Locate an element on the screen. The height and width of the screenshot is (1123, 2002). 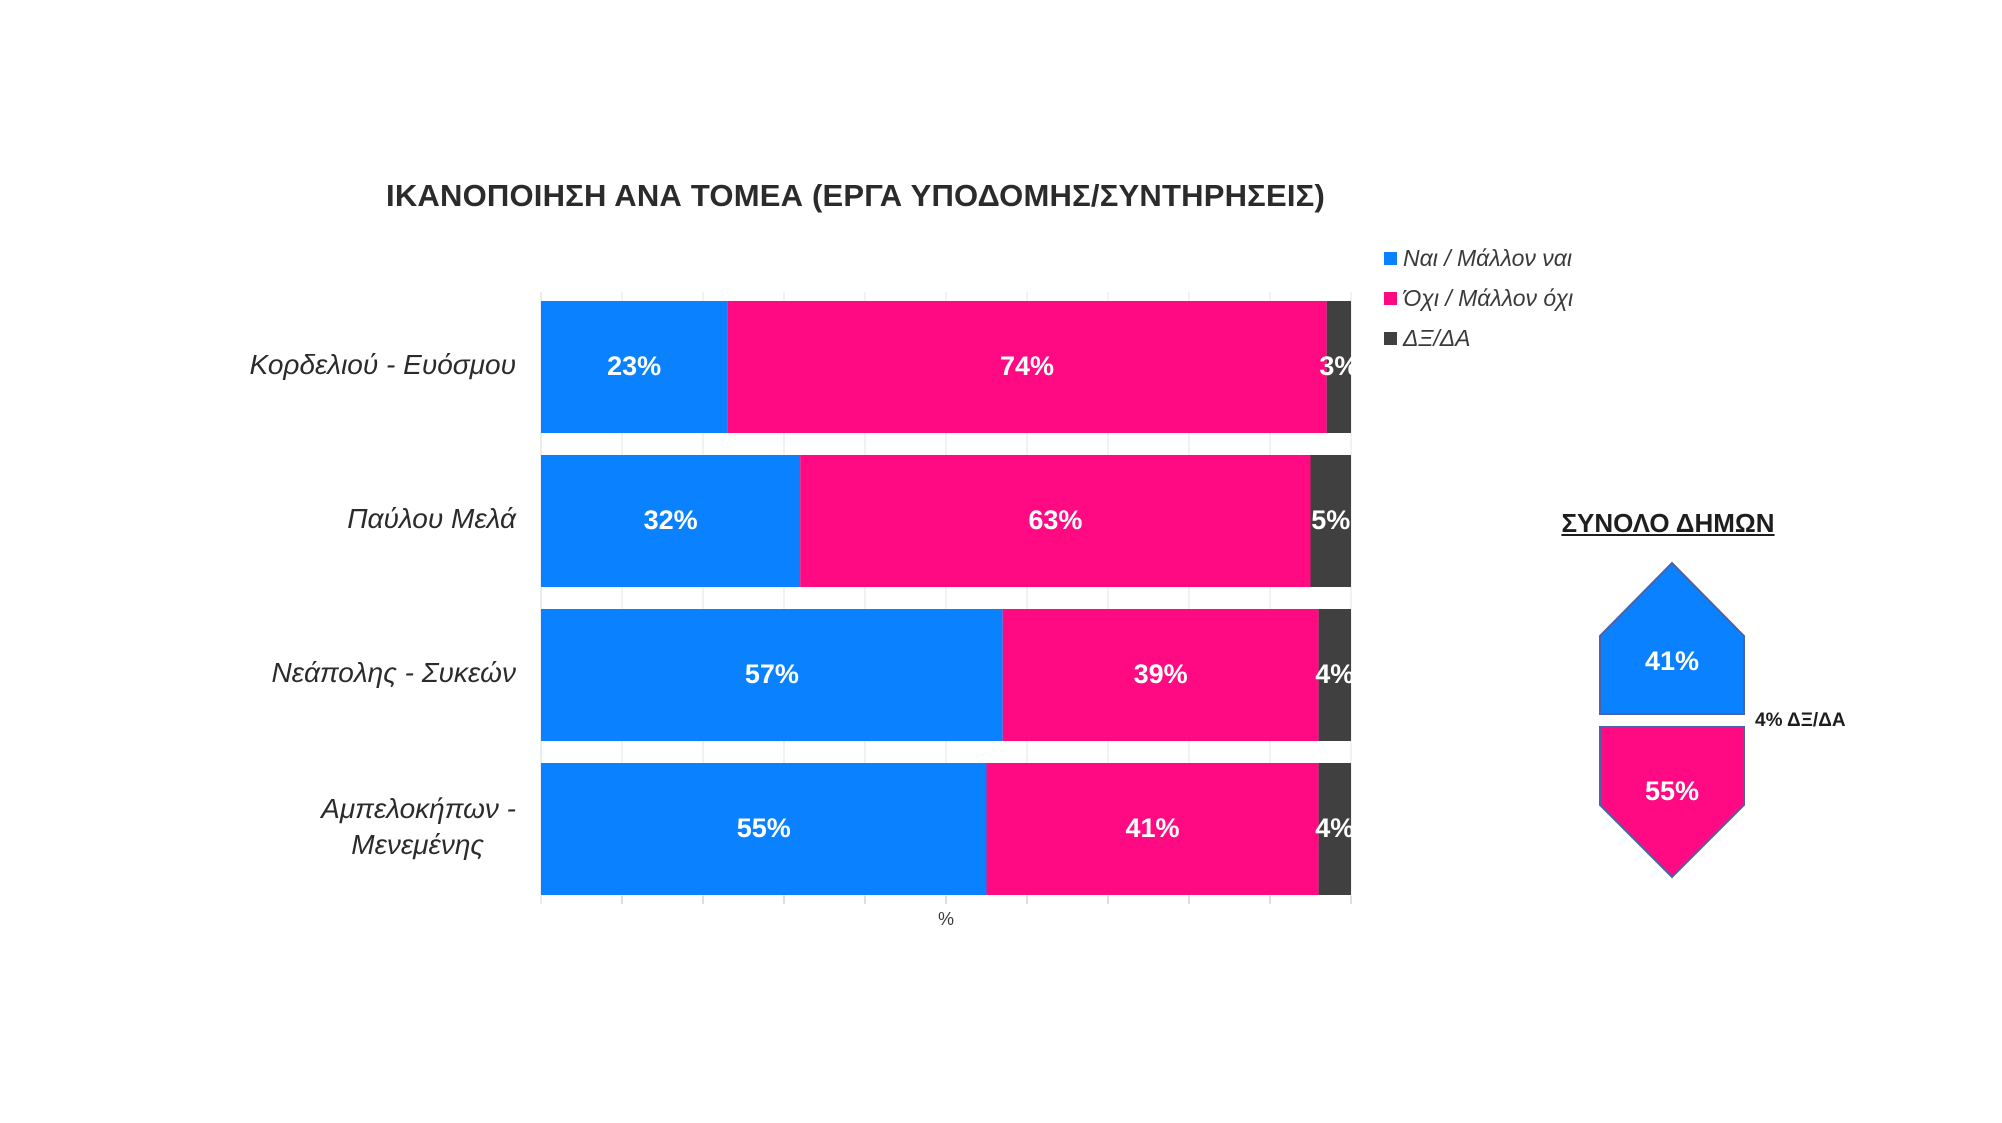
legend-item-no: Όχι / Μάλλον όχι is located at coordinates (1478, 298).